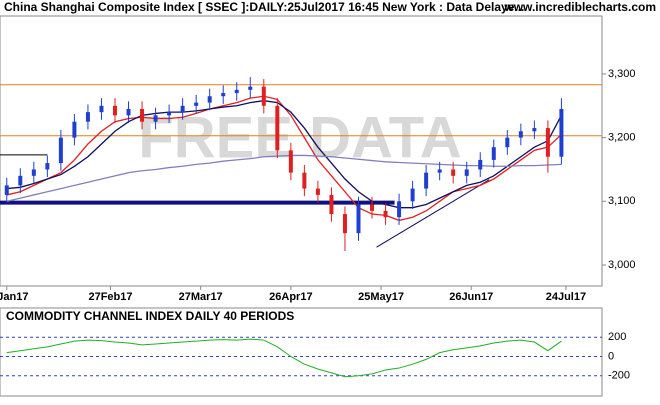 The height and width of the screenshot is (405, 660). I want to click on x-tick-label: 23Jan17, so click(14, 297).